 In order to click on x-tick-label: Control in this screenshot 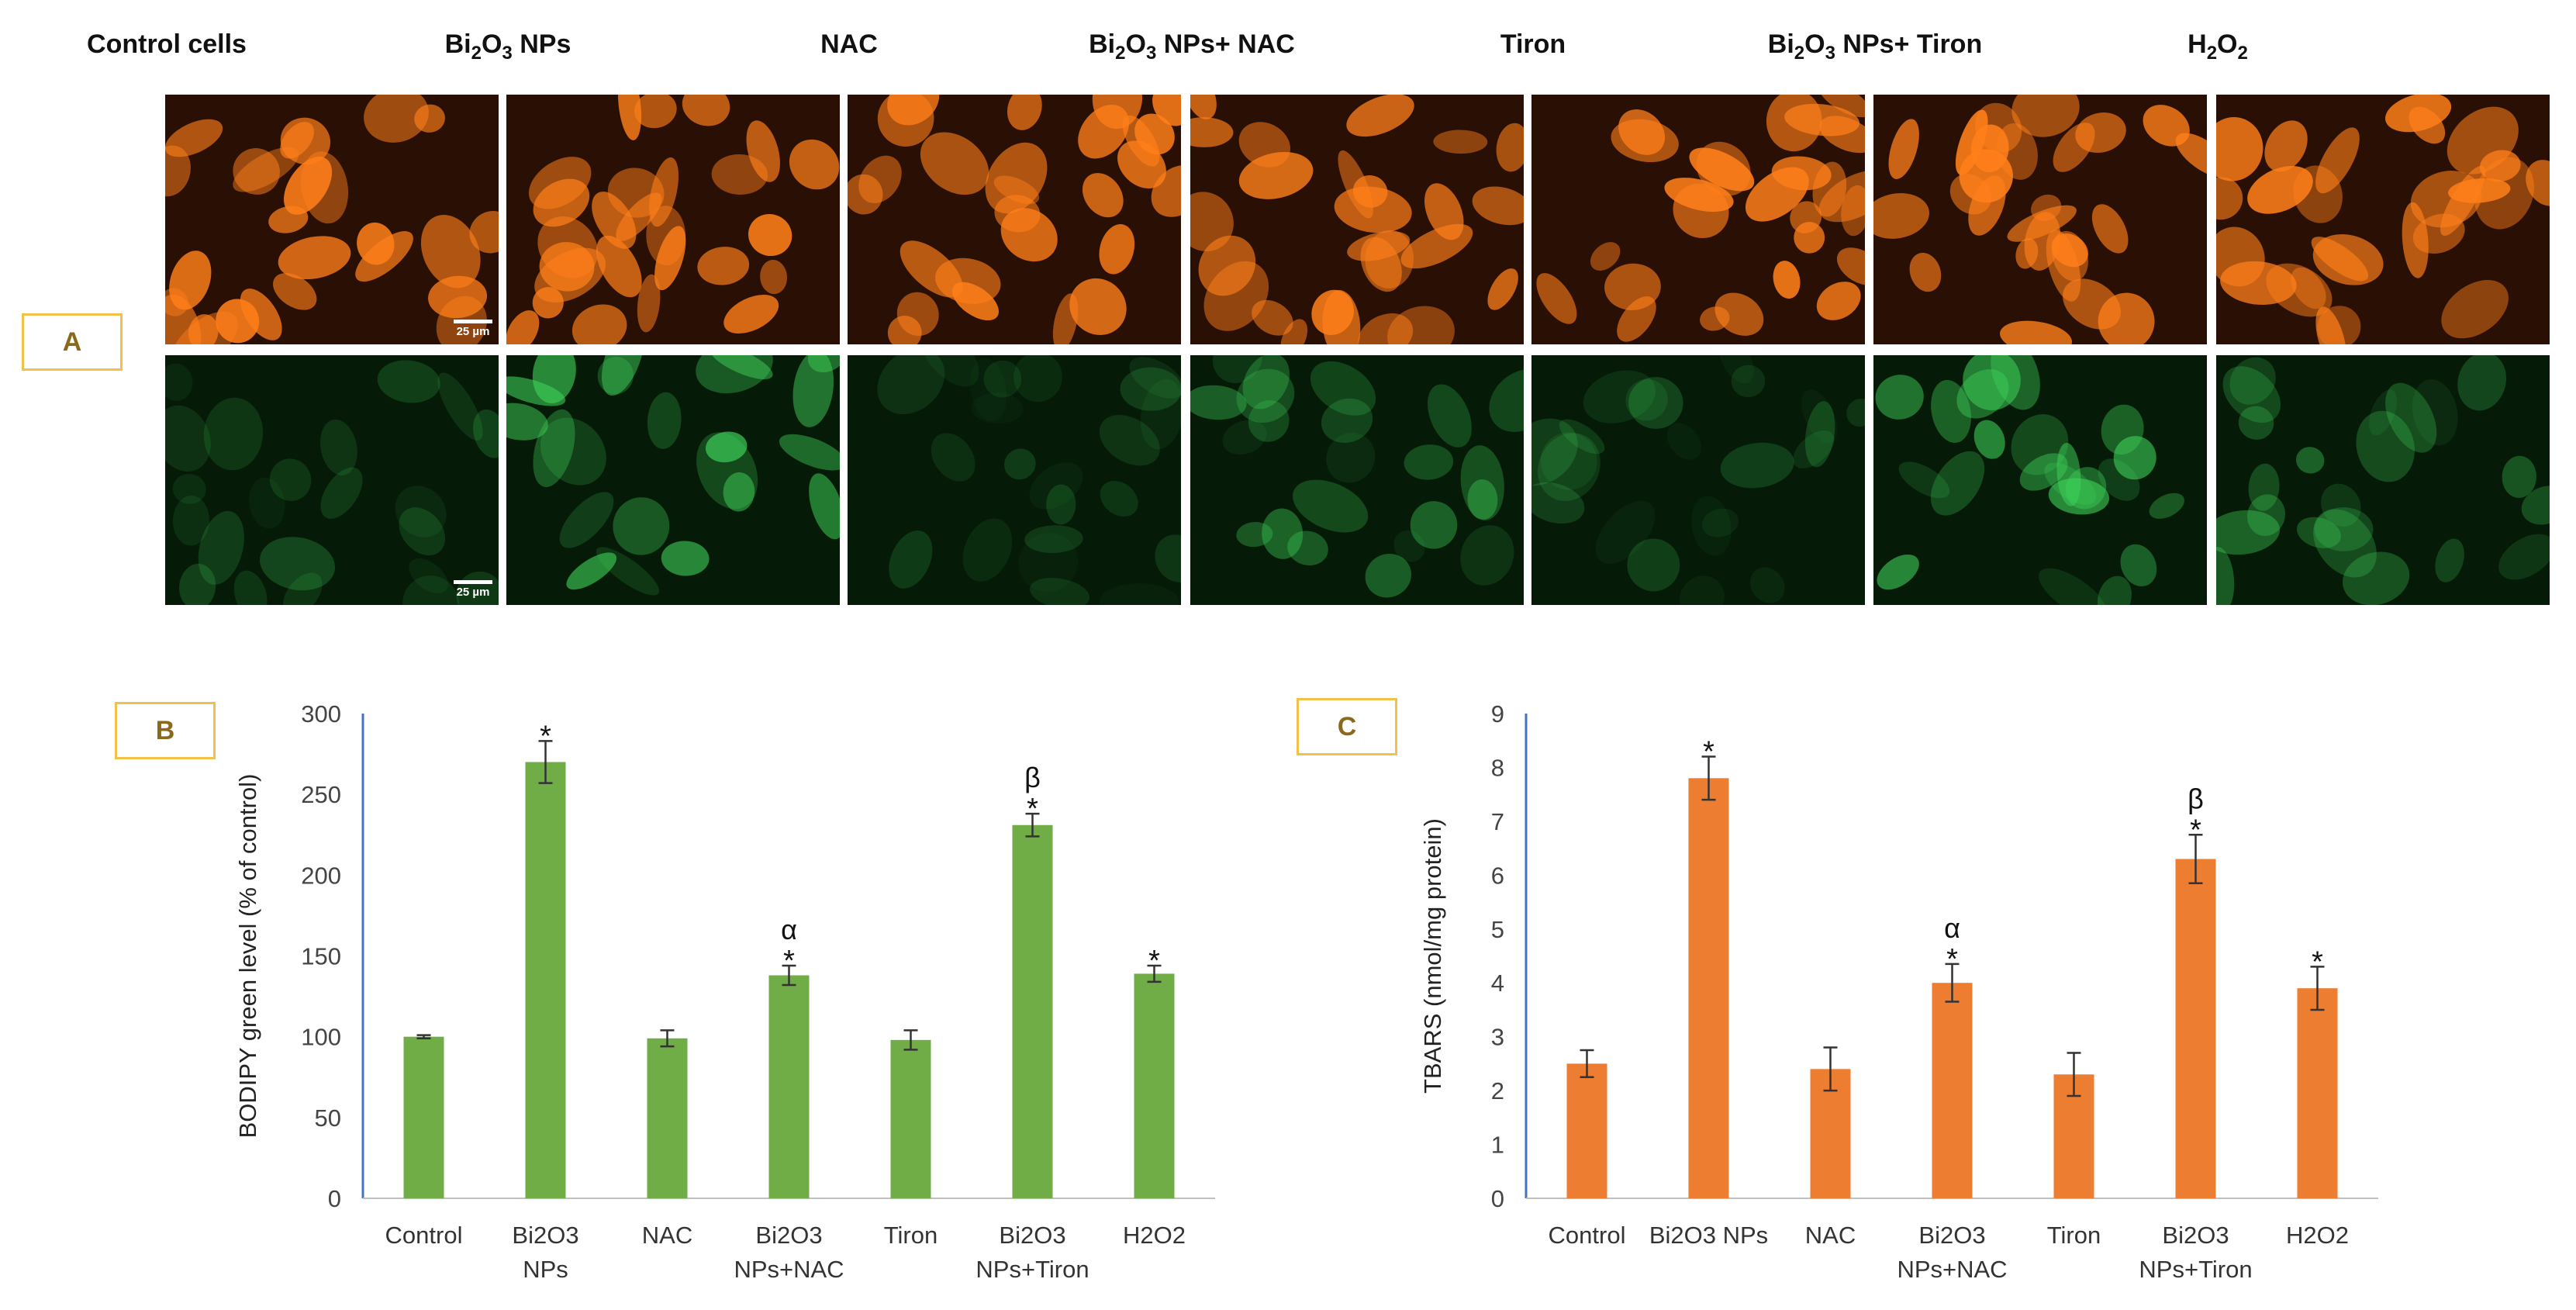, I will do `click(1587, 1235)`.